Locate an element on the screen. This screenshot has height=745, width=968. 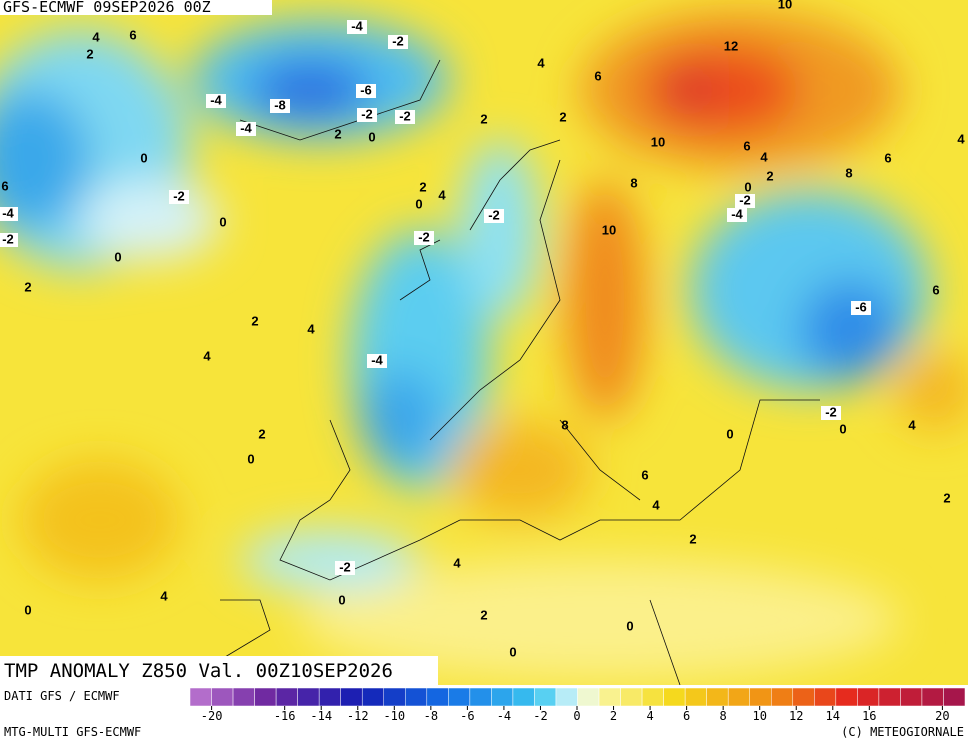
scale-label: -8 is located at coordinates (431, 716).